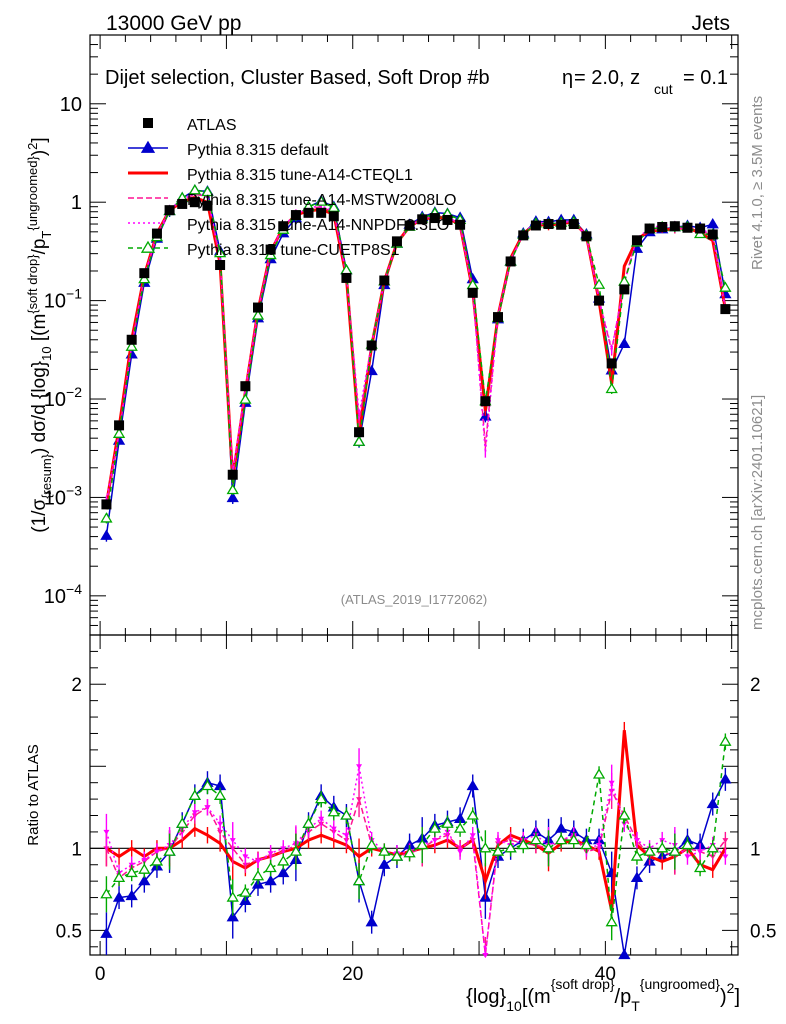 The width and height of the screenshot is (786, 1024). What do you see at coordinates (46, 353) in the screenshot?
I see `ylabel-d: 10` at bounding box center [46, 353].